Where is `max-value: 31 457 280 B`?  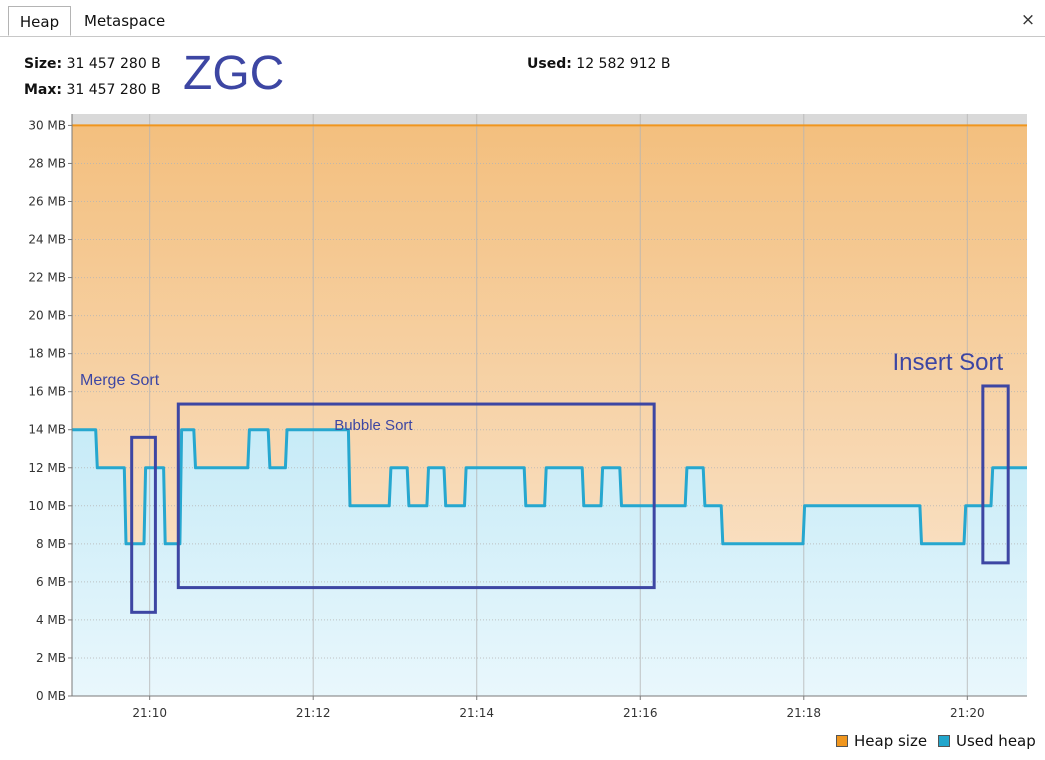
max-value: 31 457 280 B is located at coordinates (113, 90).